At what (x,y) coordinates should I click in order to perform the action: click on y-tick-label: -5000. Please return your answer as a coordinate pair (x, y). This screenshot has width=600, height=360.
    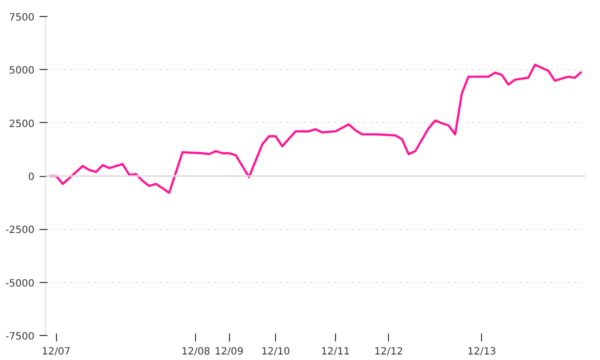
    Looking at the image, I should click on (20, 284).